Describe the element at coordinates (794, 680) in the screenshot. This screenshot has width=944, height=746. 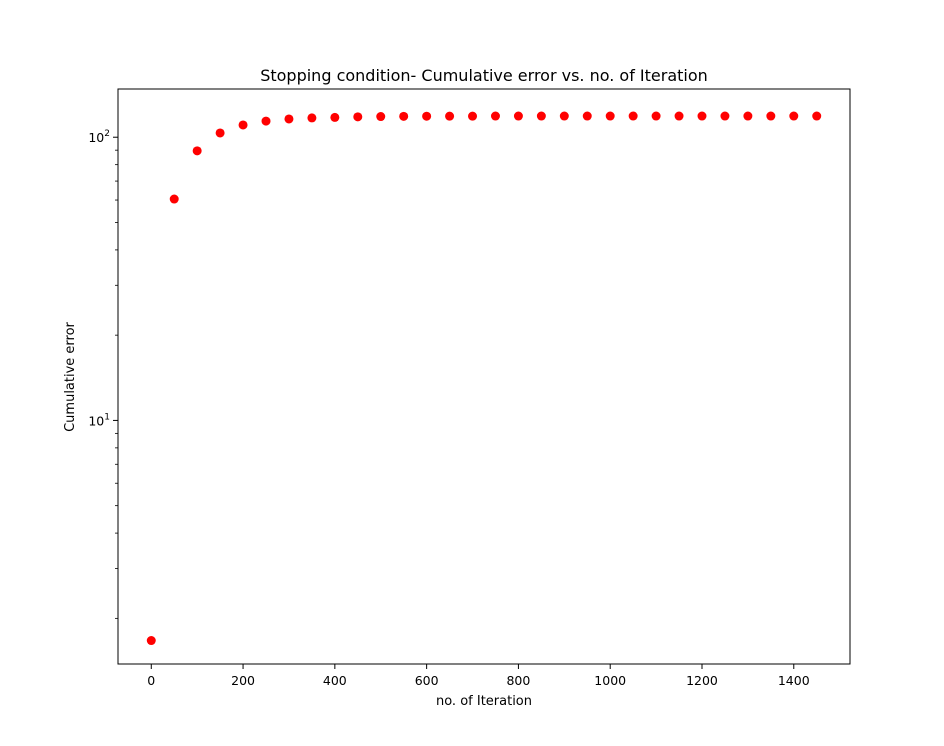
I see `x-tick-label: 1400` at that location.